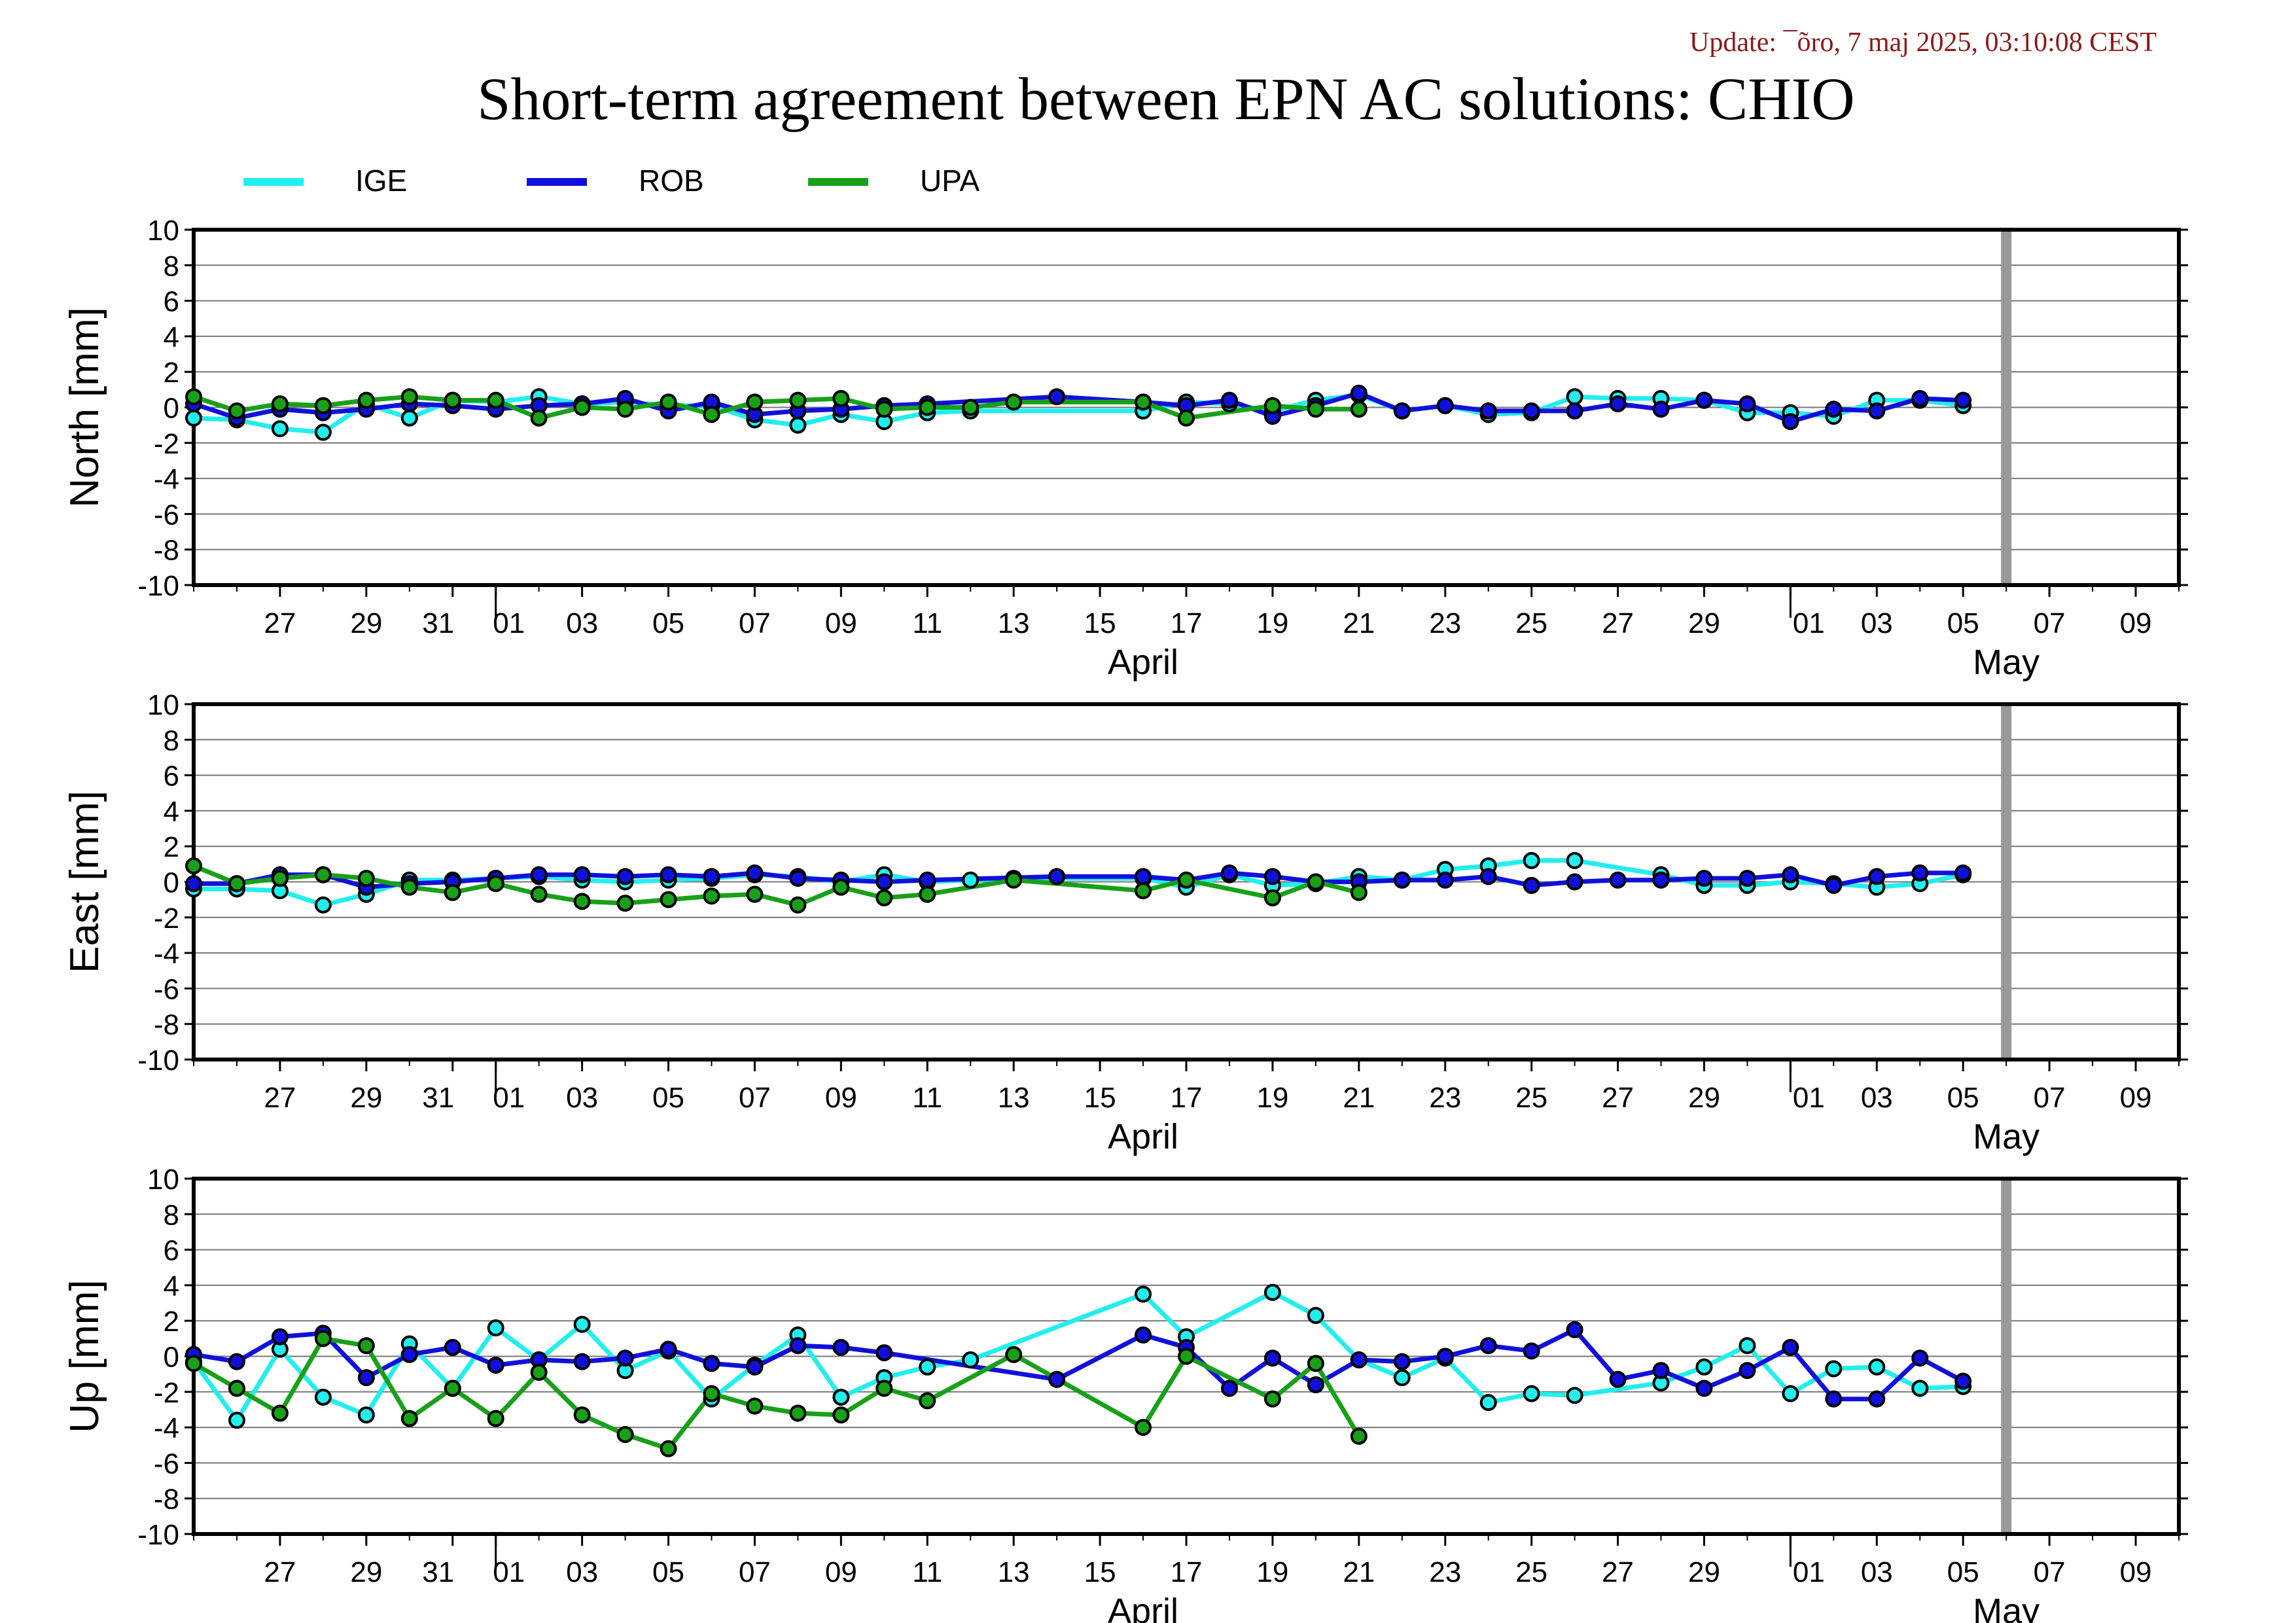 This screenshot has width=2296, height=1623. Describe the element at coordinates (171, 740) in the screenshot. I see `y-tick-label: 8` at that location.